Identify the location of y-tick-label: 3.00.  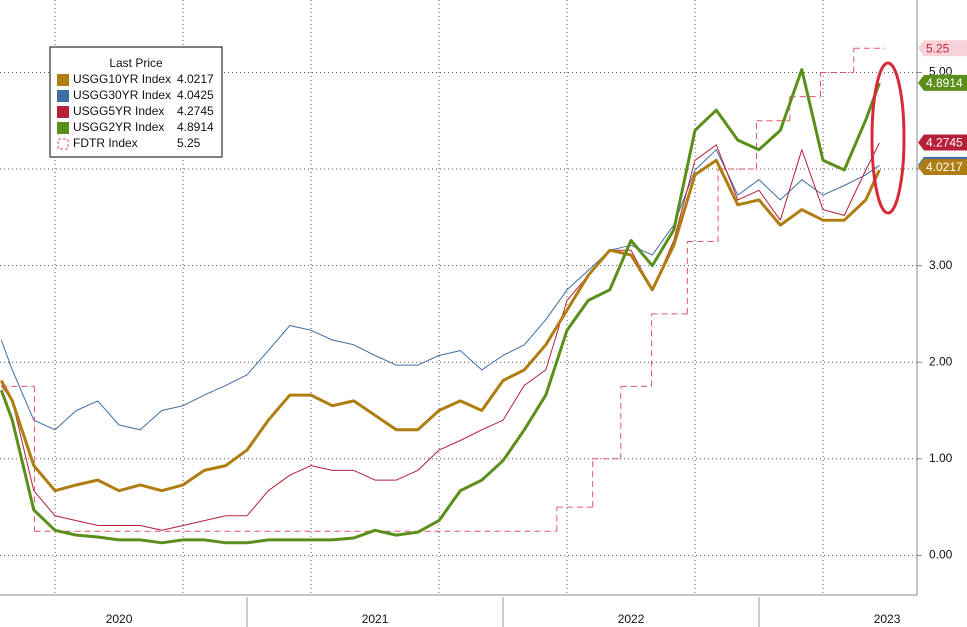
(941, 265).